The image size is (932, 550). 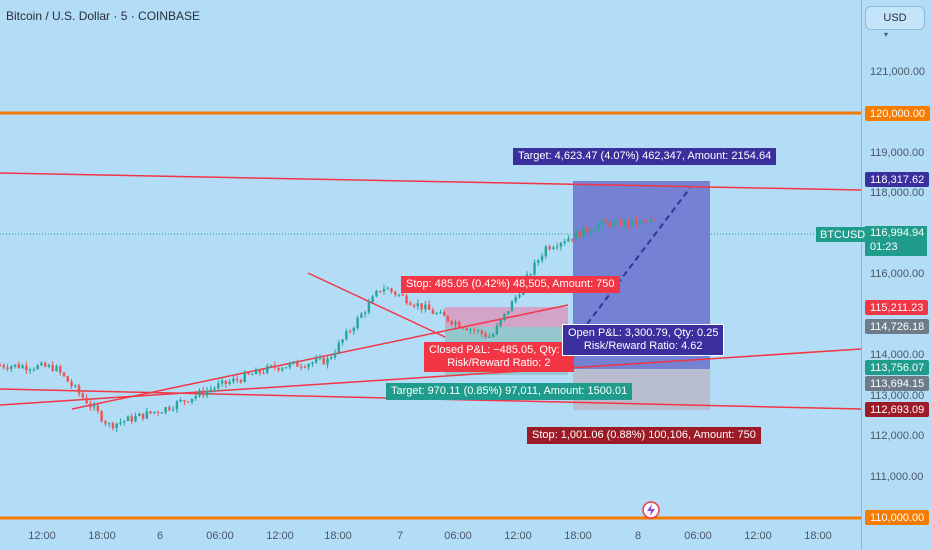 I want to click on rising-trend-line, so click(x=430, y=377).